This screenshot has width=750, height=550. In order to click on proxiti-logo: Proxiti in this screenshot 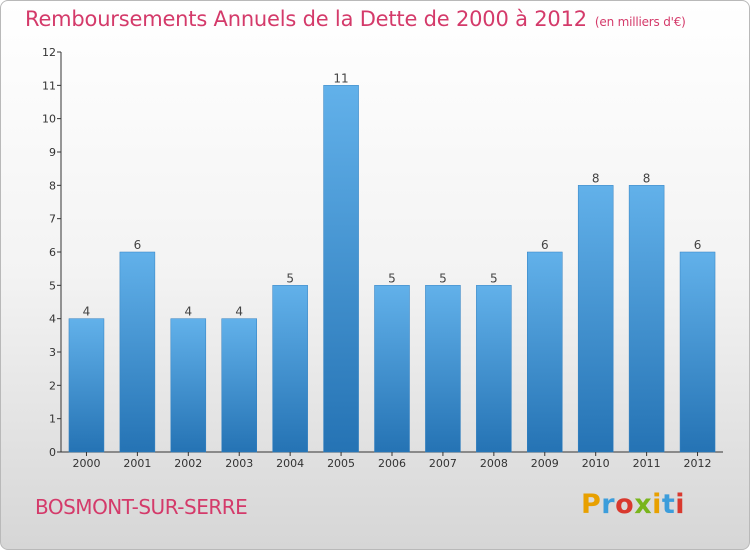, I will do `click(633, 504)`.